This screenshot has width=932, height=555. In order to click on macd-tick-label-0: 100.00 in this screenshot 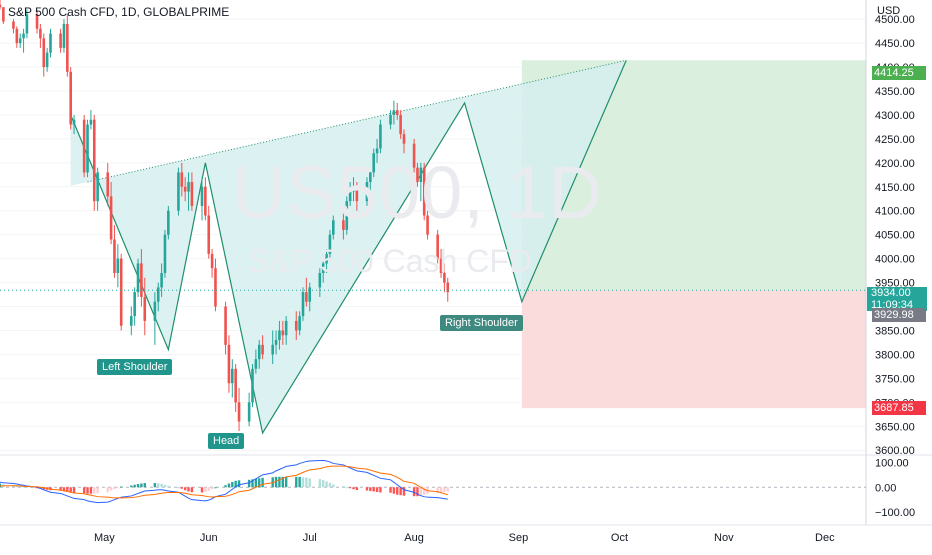, I will do `click(892, 463)`.